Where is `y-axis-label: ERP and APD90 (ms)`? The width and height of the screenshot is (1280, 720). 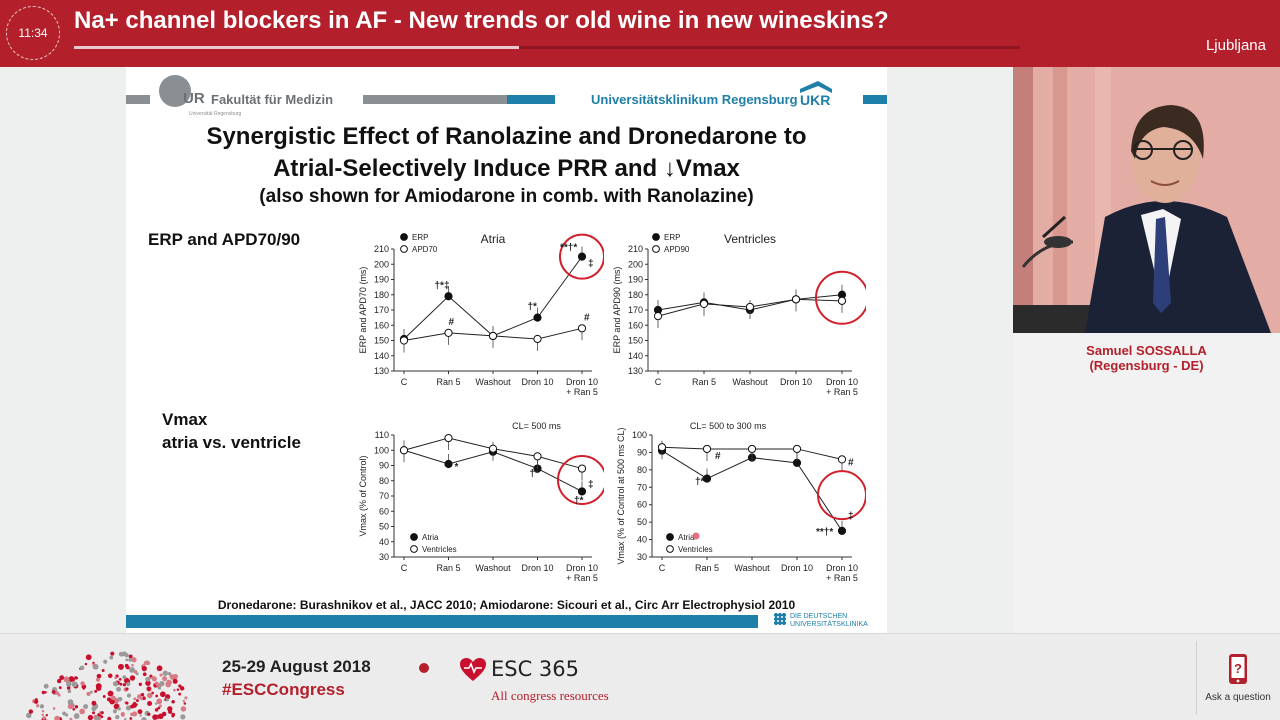
y-axis-label: ERP and APD90 (ms) is located at coordinates (617, 310).